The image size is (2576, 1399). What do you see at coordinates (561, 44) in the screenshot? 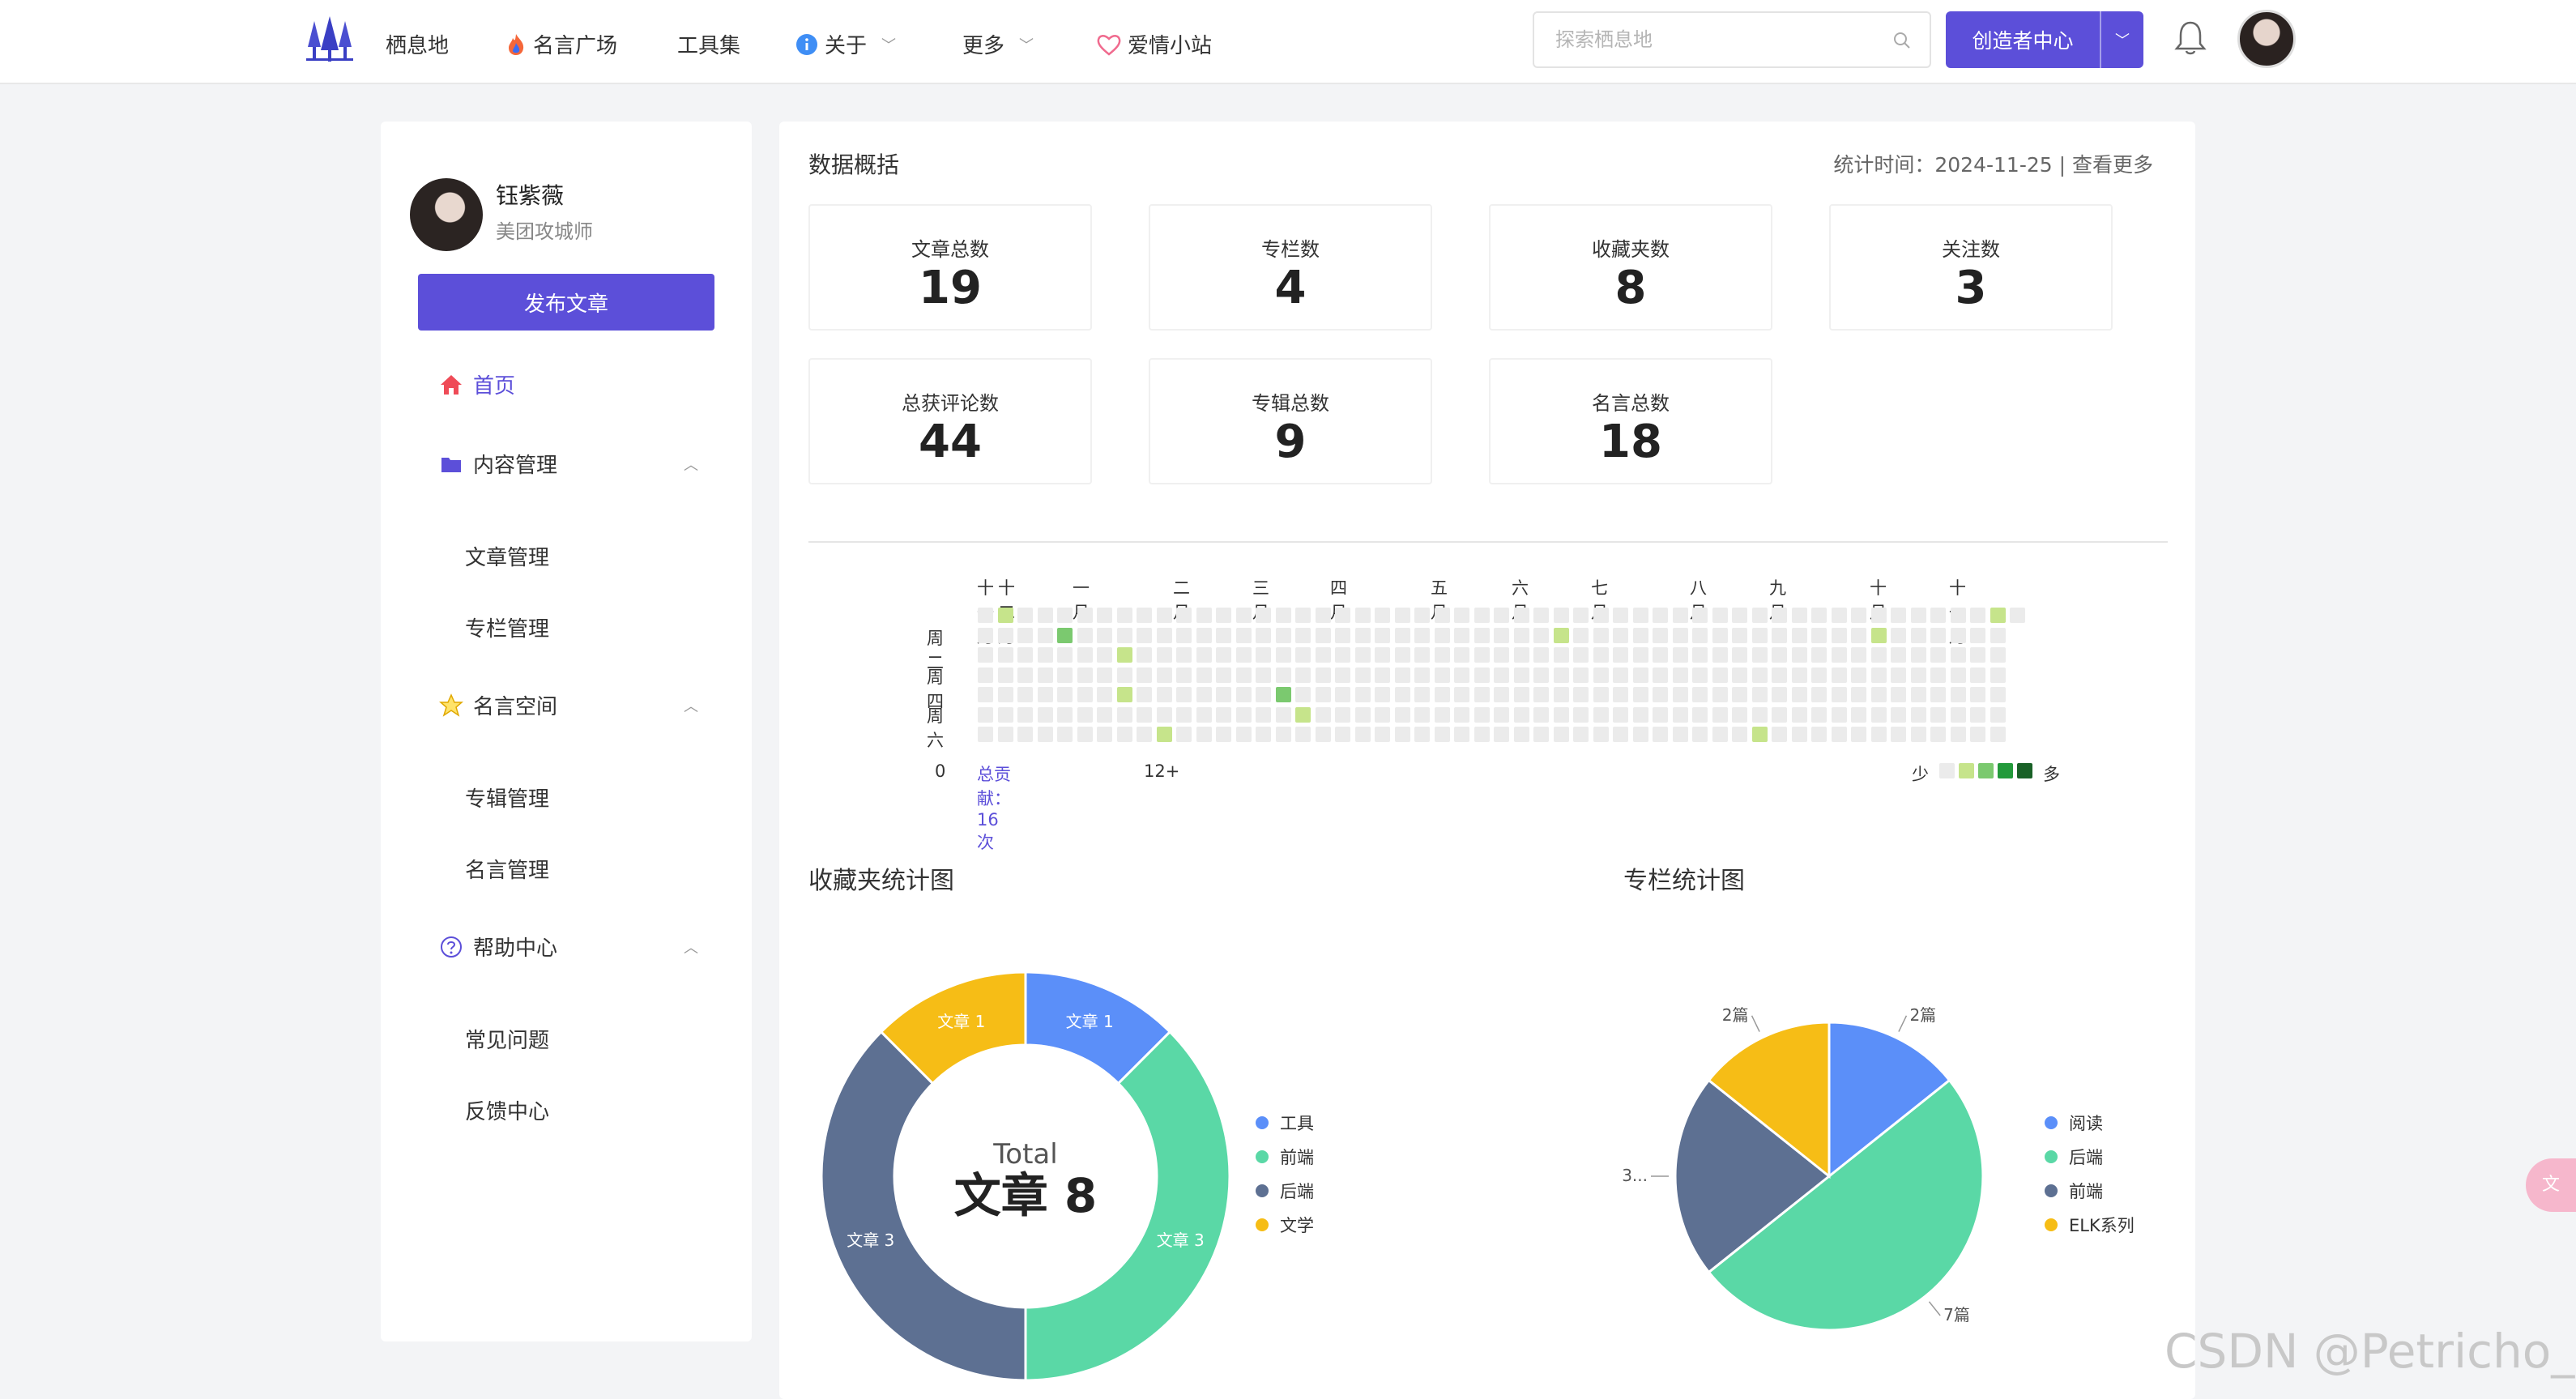
I see `nav-quotes-square: 名言广场` at bounding box center [561, 44].